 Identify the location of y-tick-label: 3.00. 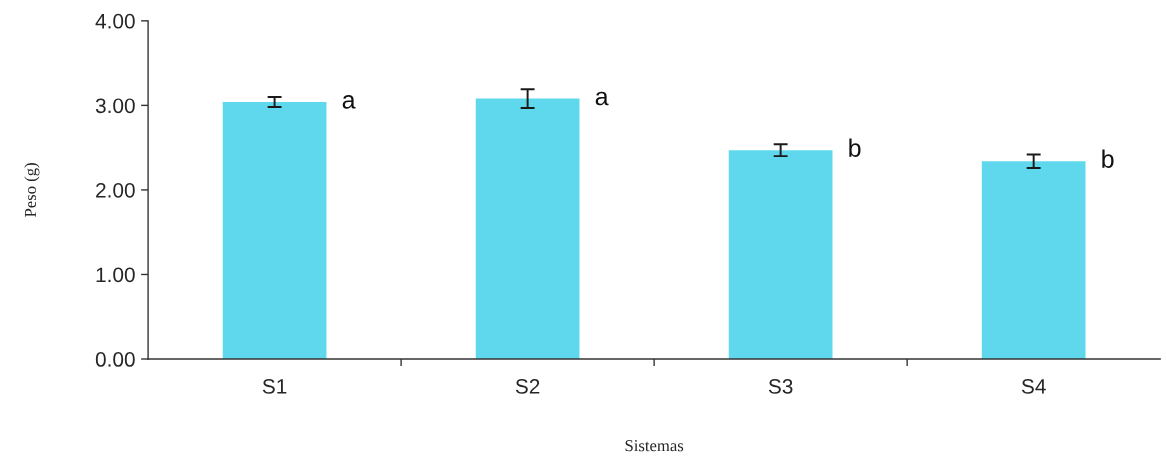
(115, 106).